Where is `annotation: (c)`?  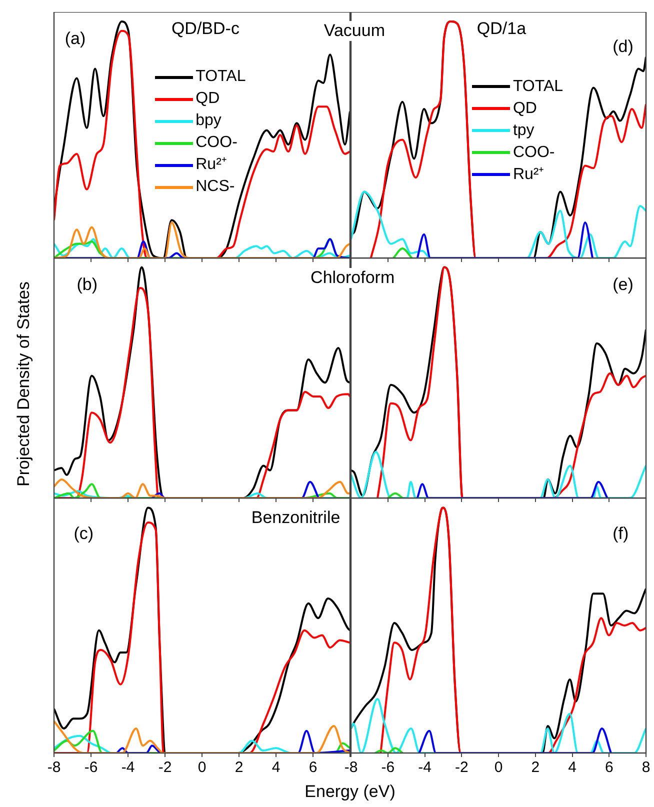 annotation: (c) is located at coordinates (84, 534).